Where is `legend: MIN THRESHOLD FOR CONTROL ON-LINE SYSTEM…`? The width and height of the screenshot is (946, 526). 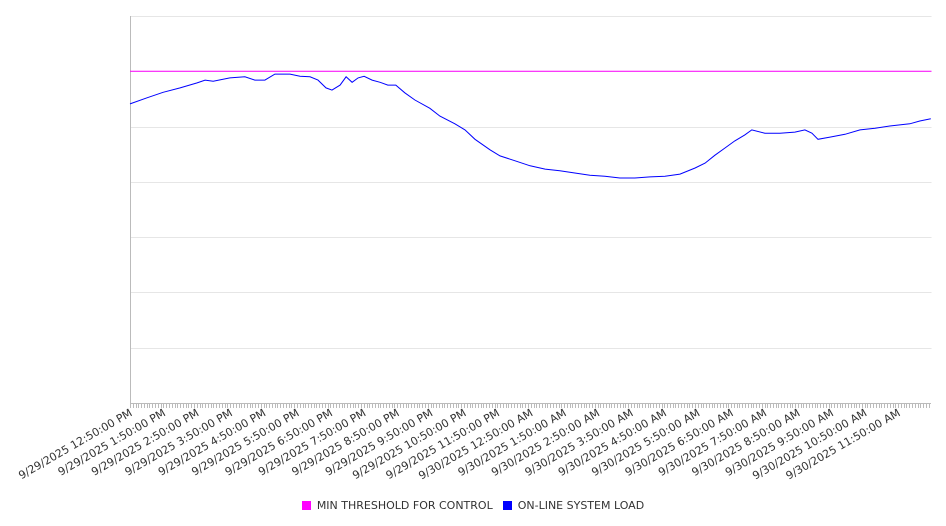 legend: MIN THRESHOLD FOR CONTROL ON-LINE SYSTEM… is located at coordinates (473, 505).